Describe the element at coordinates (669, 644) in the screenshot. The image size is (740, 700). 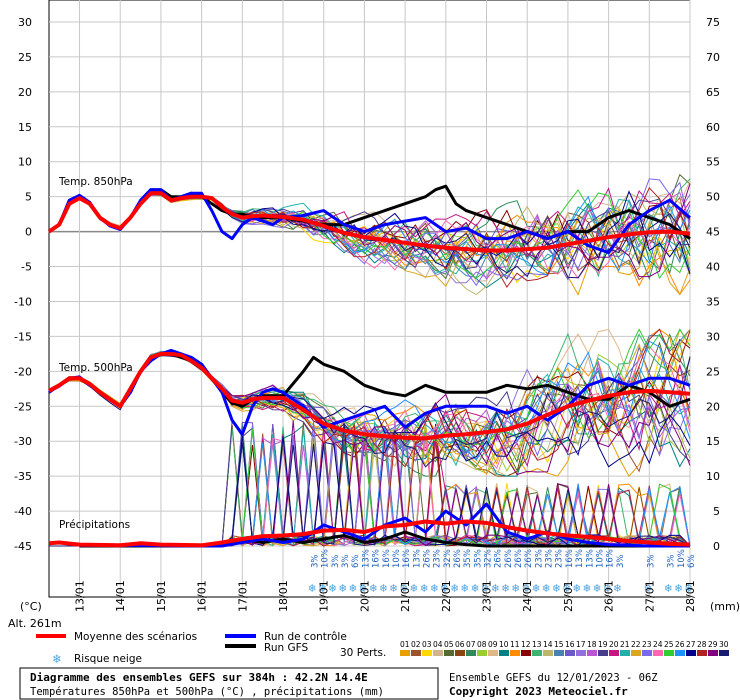
I see `member-key-label: 25` at that location.